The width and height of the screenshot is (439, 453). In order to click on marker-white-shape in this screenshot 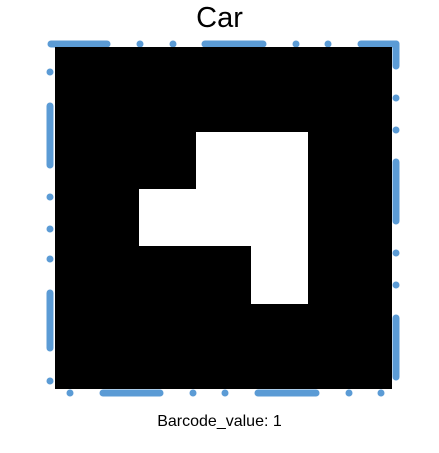, I will do `click(223, 218)`.